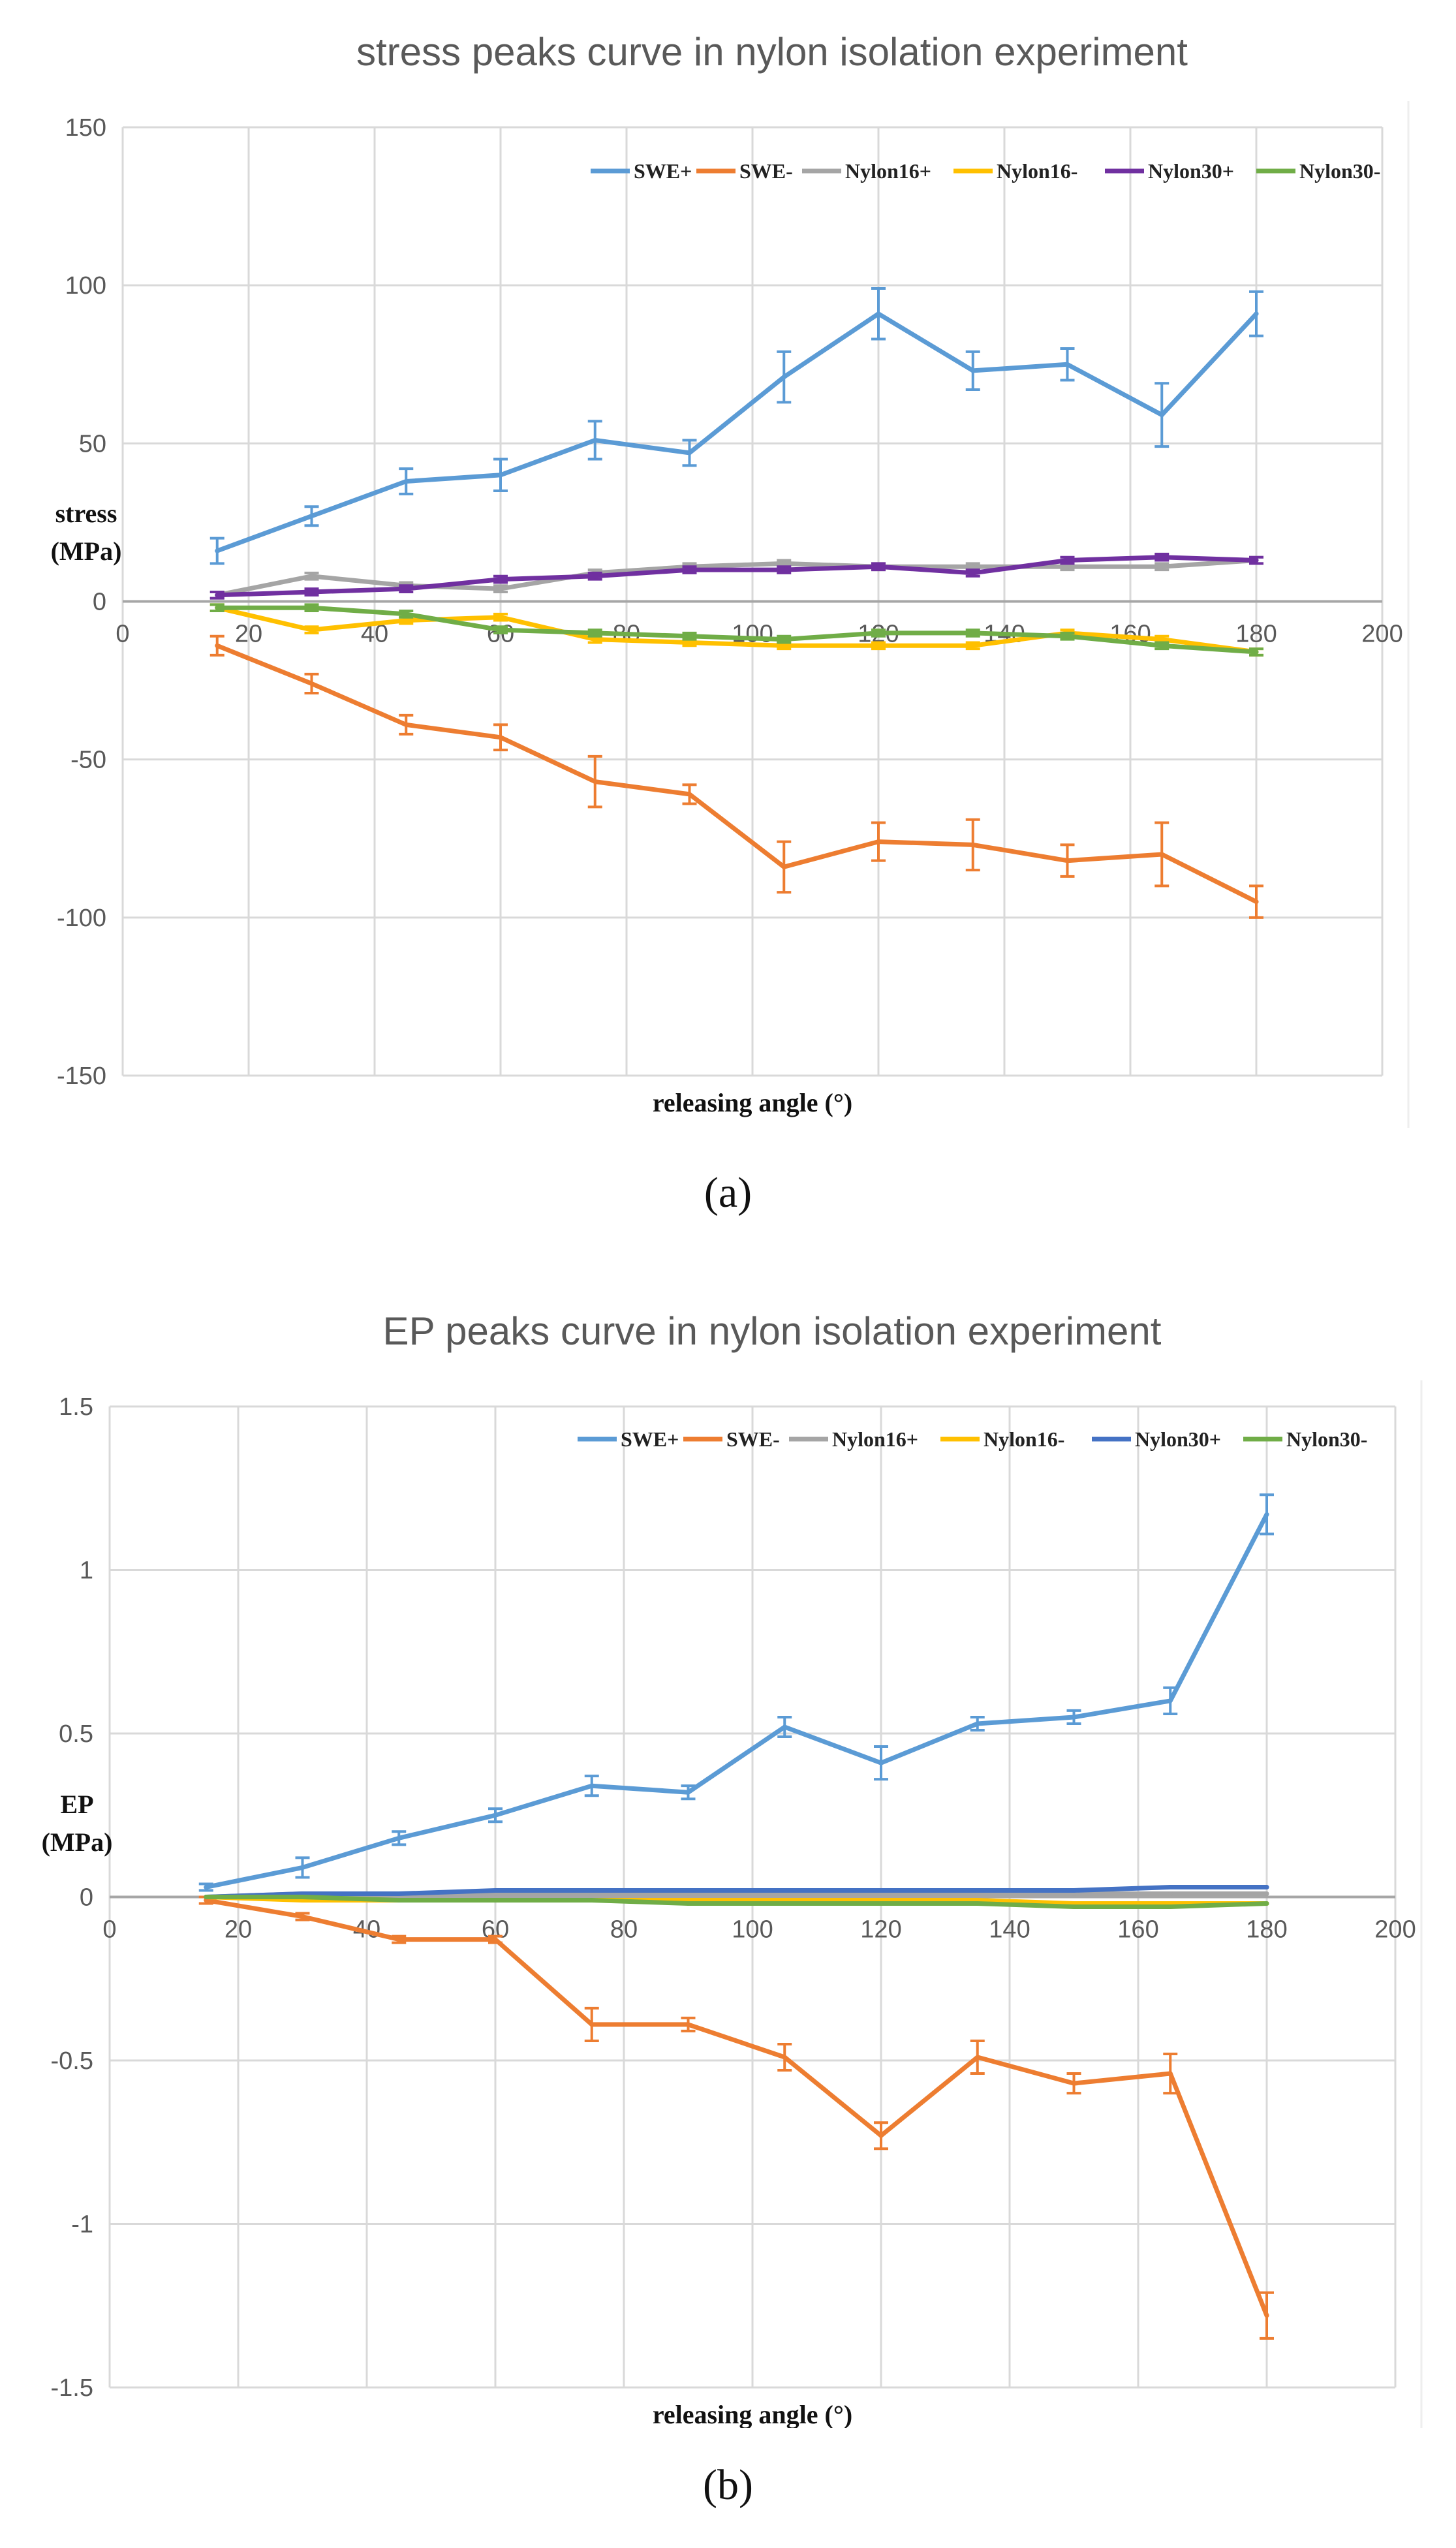 The height and width of the screenshot is (2548, 1456). Describe the element at coordinates (1002, 1439) in the screenshot. I see `chart-b-legend-item-nylon16-minus: Nylon16-` at that location.